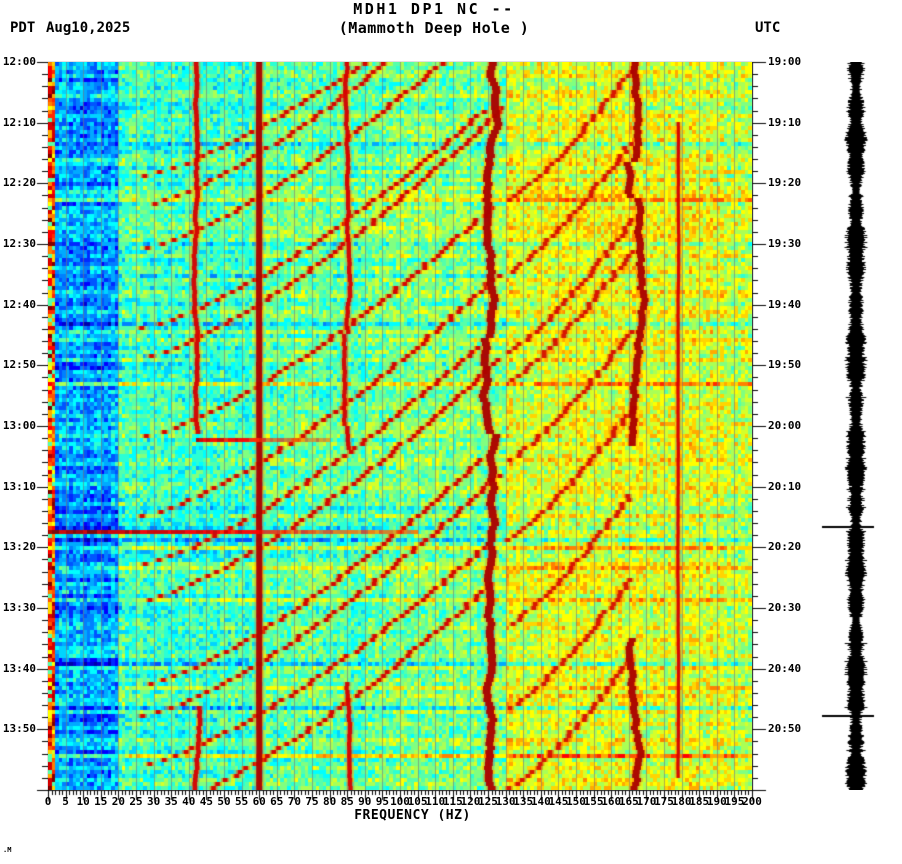  I want to click on left-time-label: 13:40, so click(19, 668).